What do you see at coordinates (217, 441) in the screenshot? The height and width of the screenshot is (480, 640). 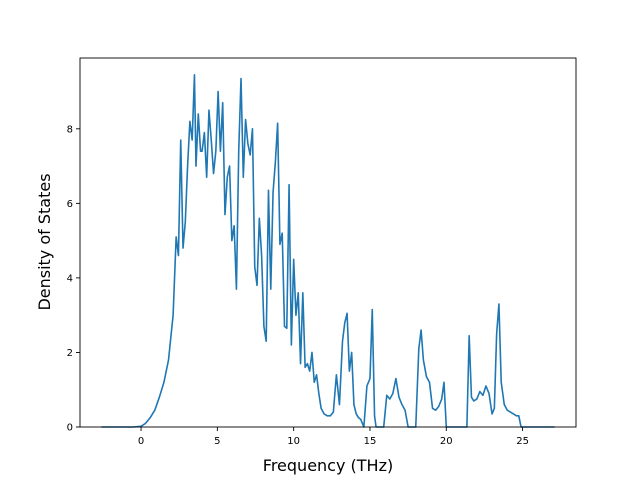 I see `x-tick-label: 5` at bounding box center [217, 441].